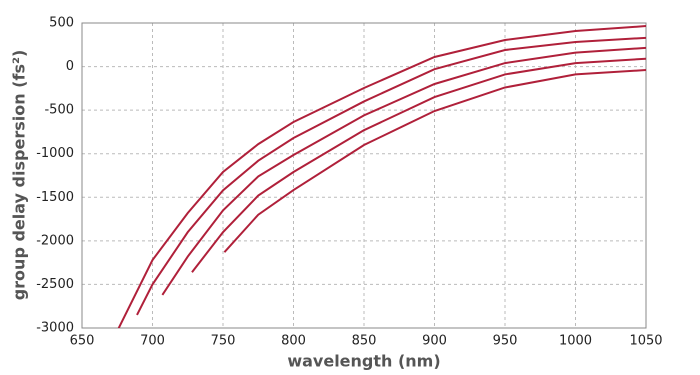 This screenshot has width=700, height=375. What do you see at coordinates (505, 341) in the screenshot?
I see `x-tick-label: 950` at bounding box center [505, 341].